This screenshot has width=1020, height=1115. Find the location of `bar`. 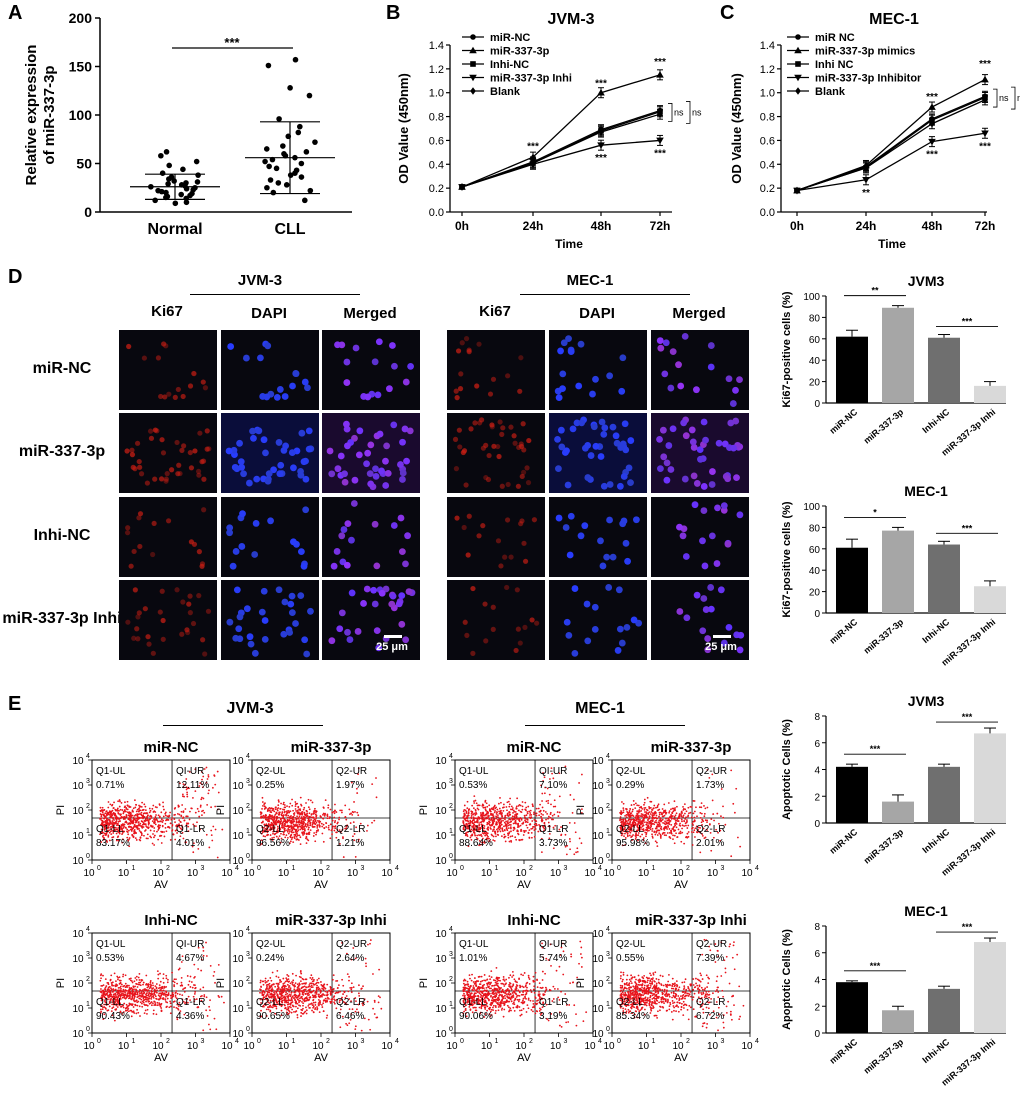

bar is located at coordinates (898, 355).